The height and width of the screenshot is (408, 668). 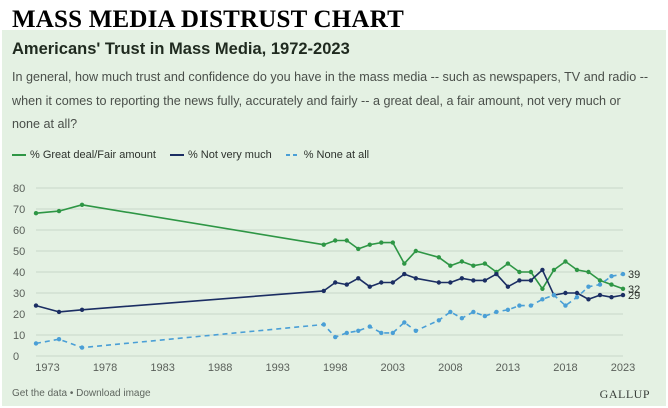 What do you see at coordinates (84, 155) in the screenshot?
I see `legend-item-great-fair: % Great deal/Fair amount` at bounding box center [84, 155].